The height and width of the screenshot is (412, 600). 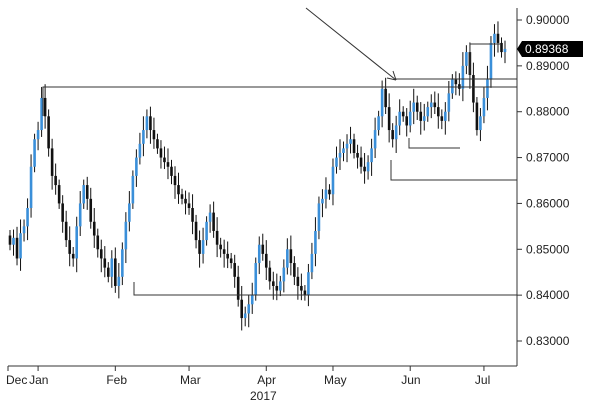 What do you see at coordinates (453, 170) in the screenshot?
I see `may-low-line` at bounding box center [453, 170].